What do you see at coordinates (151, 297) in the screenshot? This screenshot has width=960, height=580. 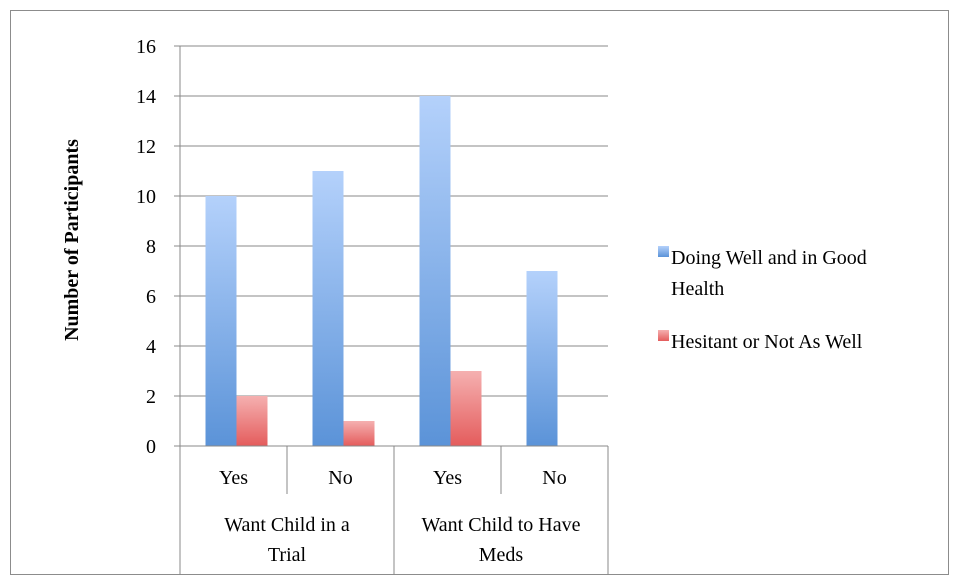 I see `y-tick-label: 6` at bounding box center [151, 297].